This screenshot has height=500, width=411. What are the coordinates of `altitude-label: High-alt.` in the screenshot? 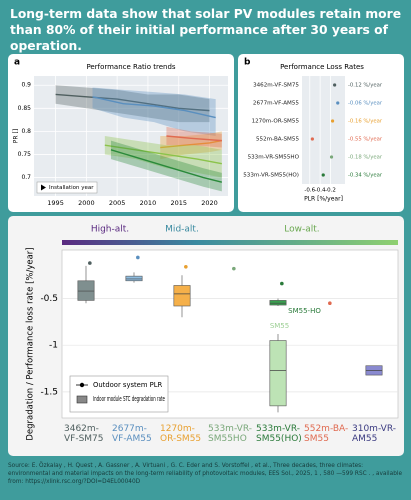 It's located at (110, 230).